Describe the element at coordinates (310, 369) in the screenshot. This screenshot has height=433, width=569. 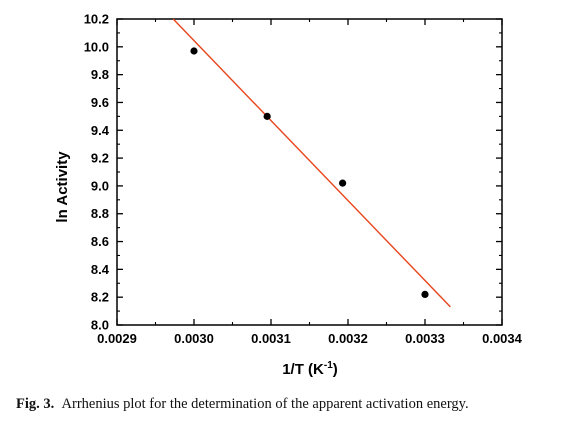
I see `x-axis-label: 1/T (K-1)` at that location.